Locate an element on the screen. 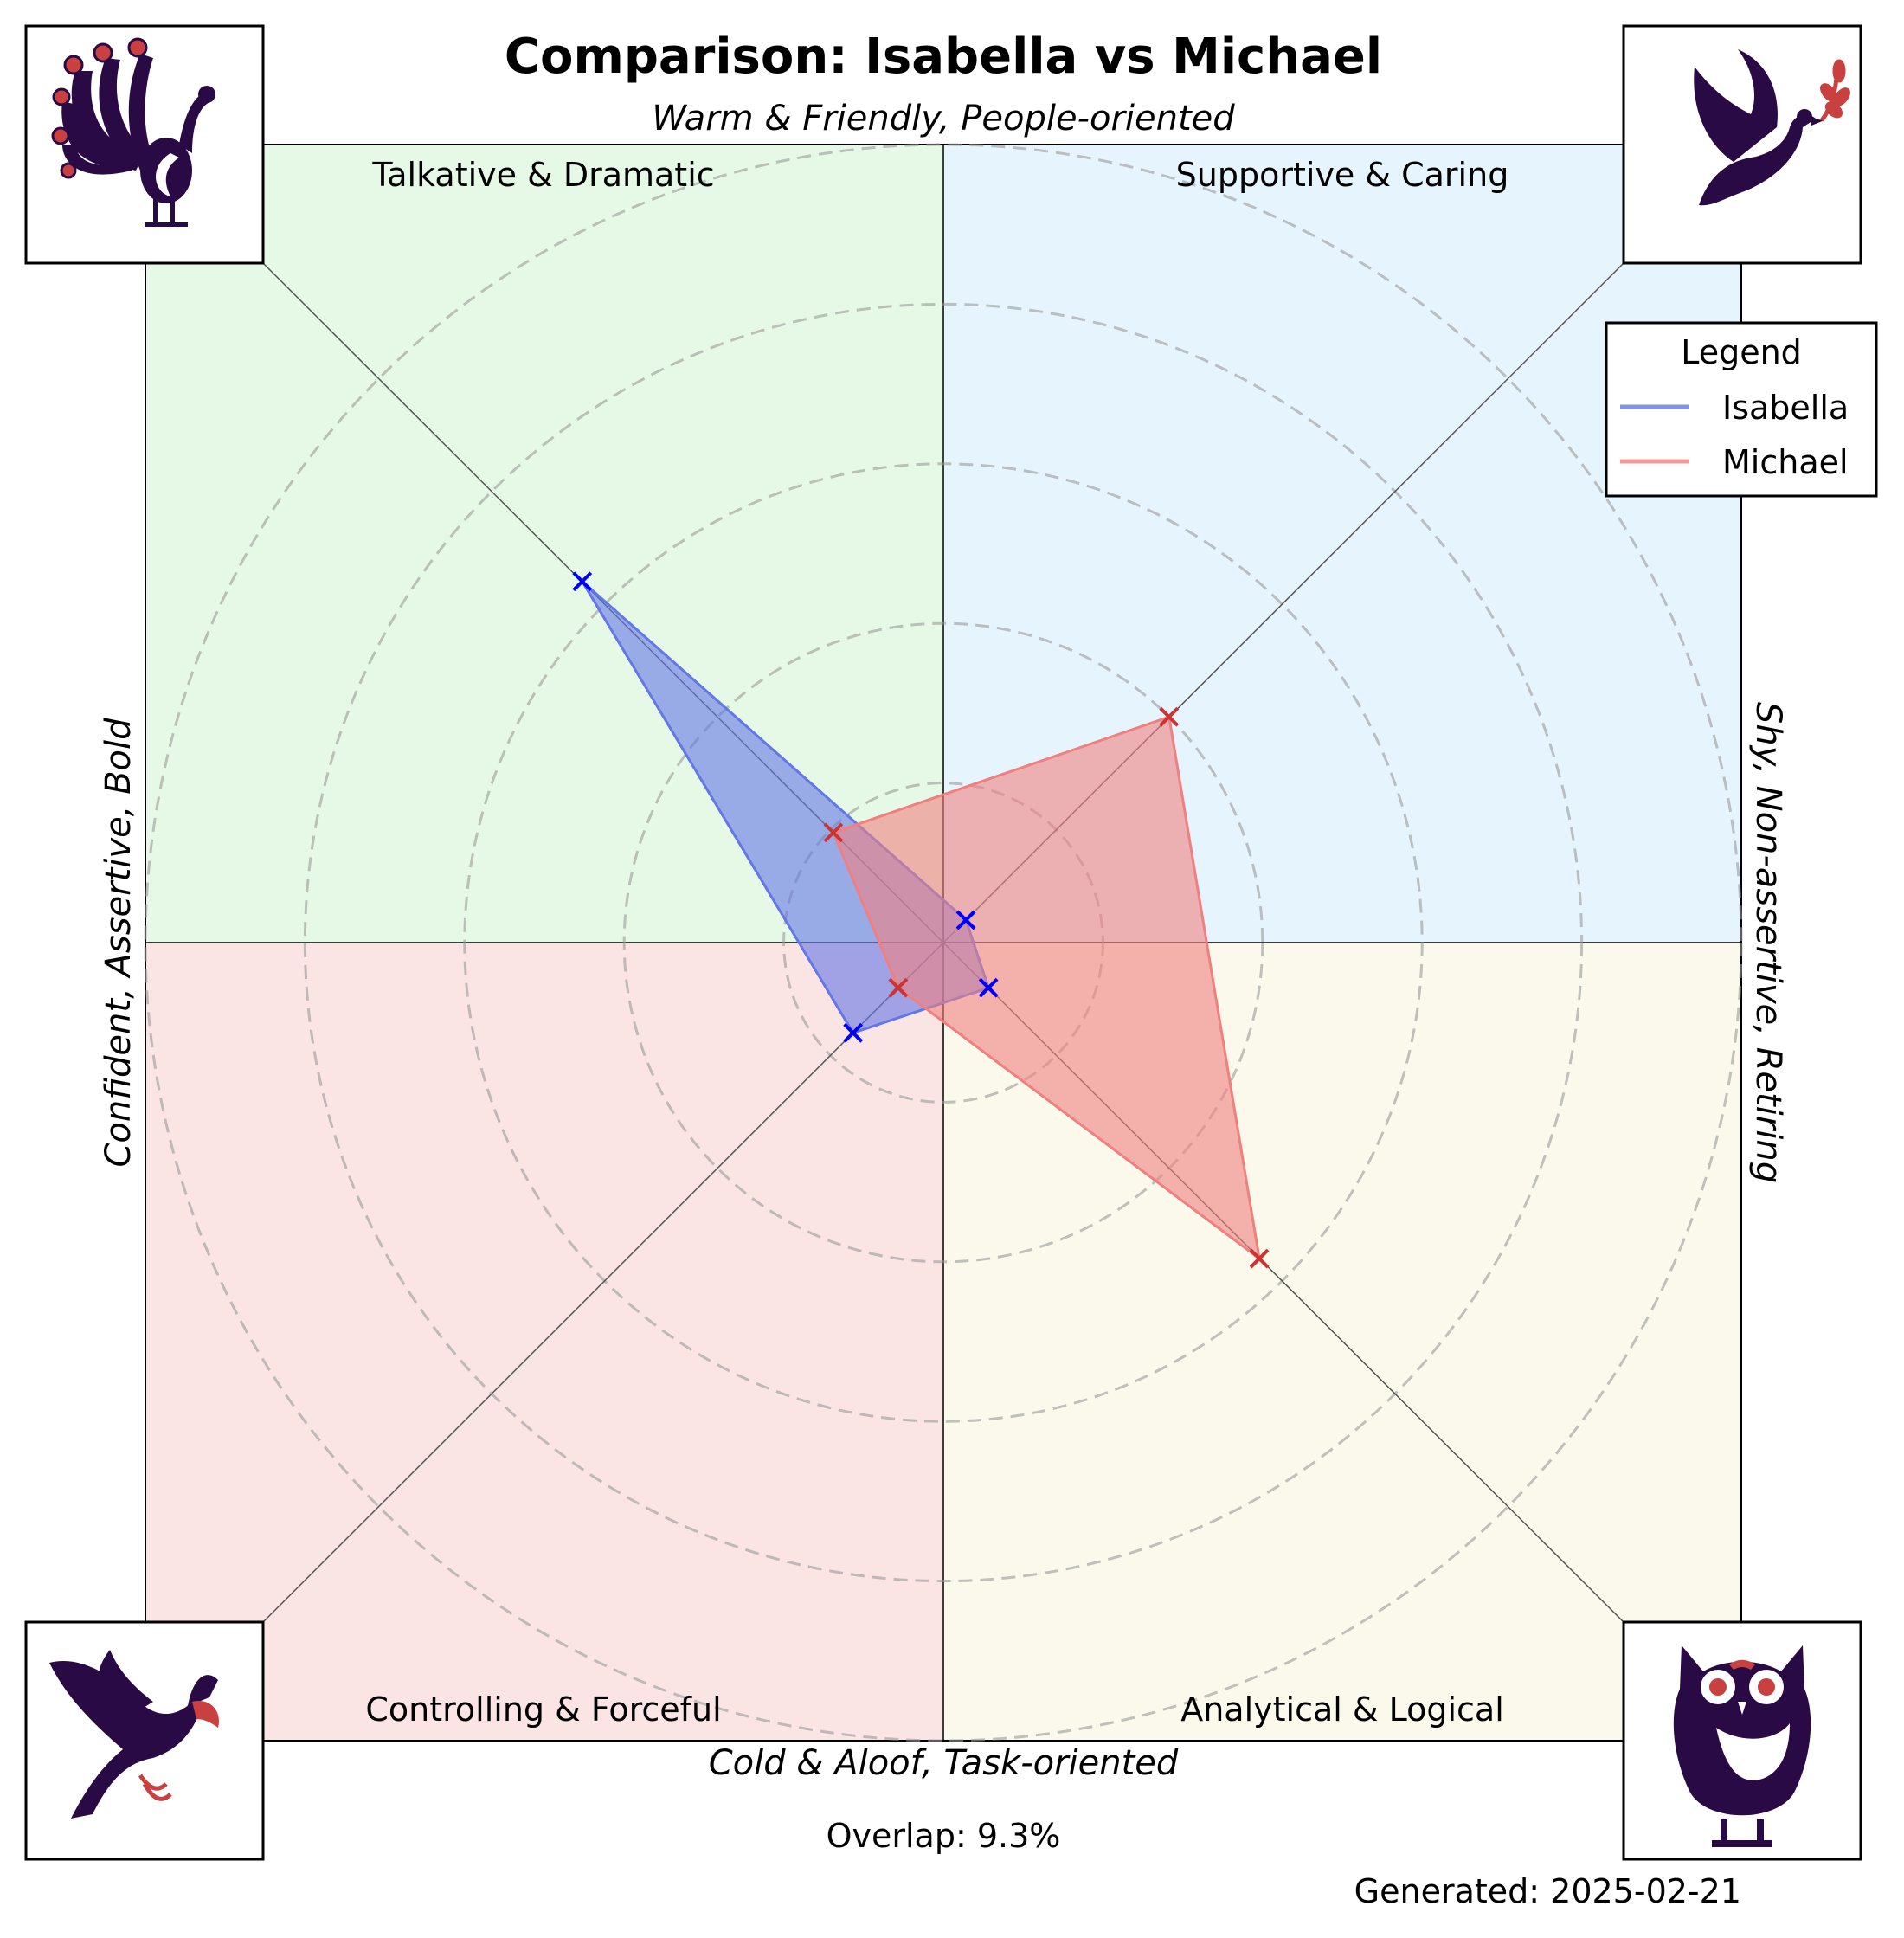 The image size is (1904, 1938). corner-owl is located at coordinates (1742, 1741).